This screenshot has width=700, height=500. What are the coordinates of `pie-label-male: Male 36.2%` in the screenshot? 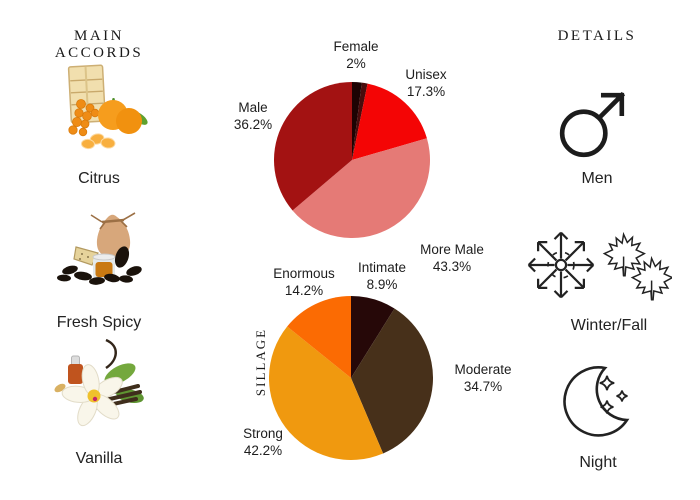 It's located at (253, 116).